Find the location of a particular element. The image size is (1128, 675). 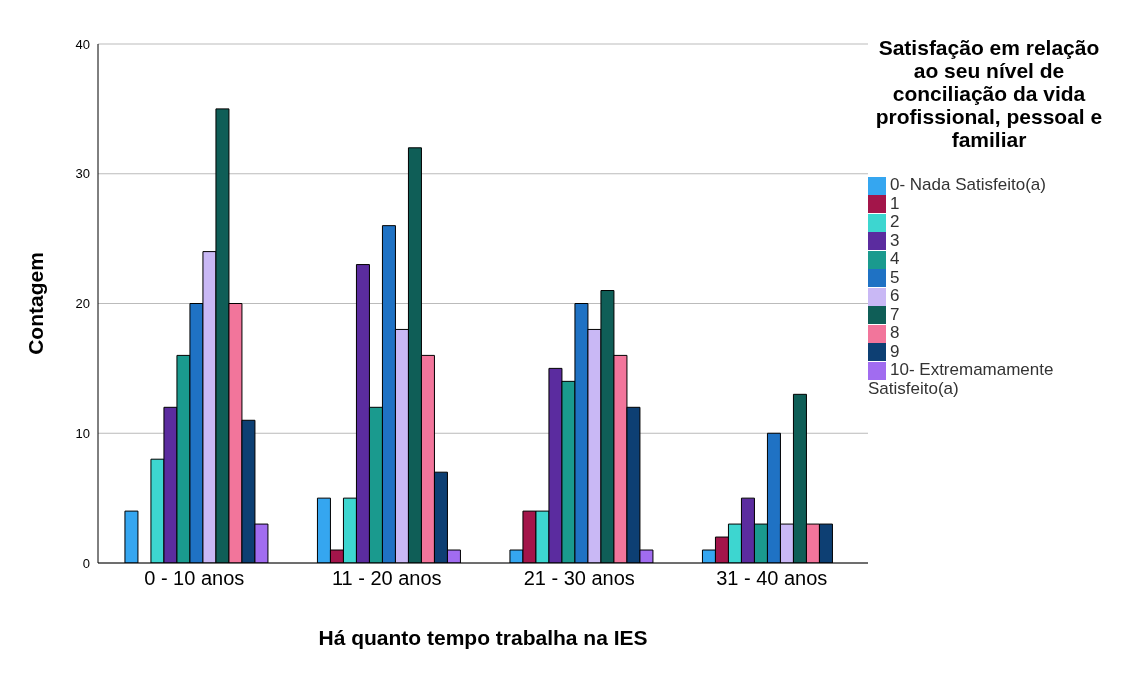

legend-label: 7 is located at coordinates (895, 314).